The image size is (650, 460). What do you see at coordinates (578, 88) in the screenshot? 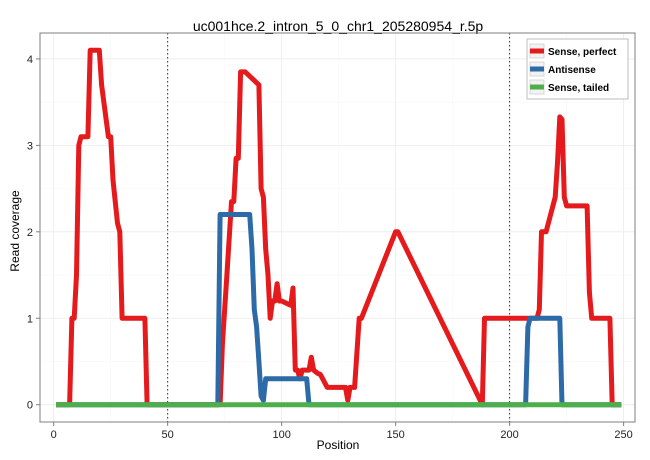
I see `legend-label: Sense, tailed` at bounding box center [578, 88].